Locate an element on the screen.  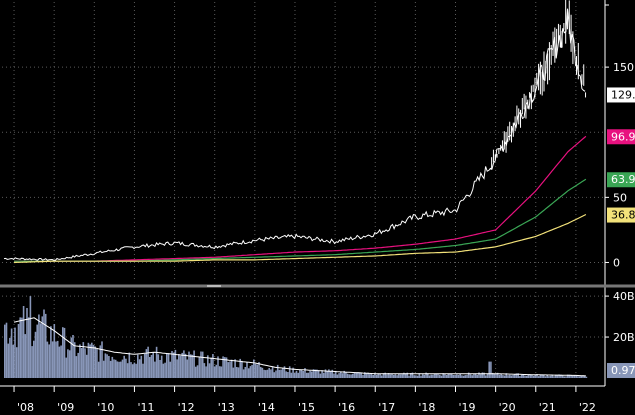
x-tick-label: '14 is located at coordinates (266, 407).